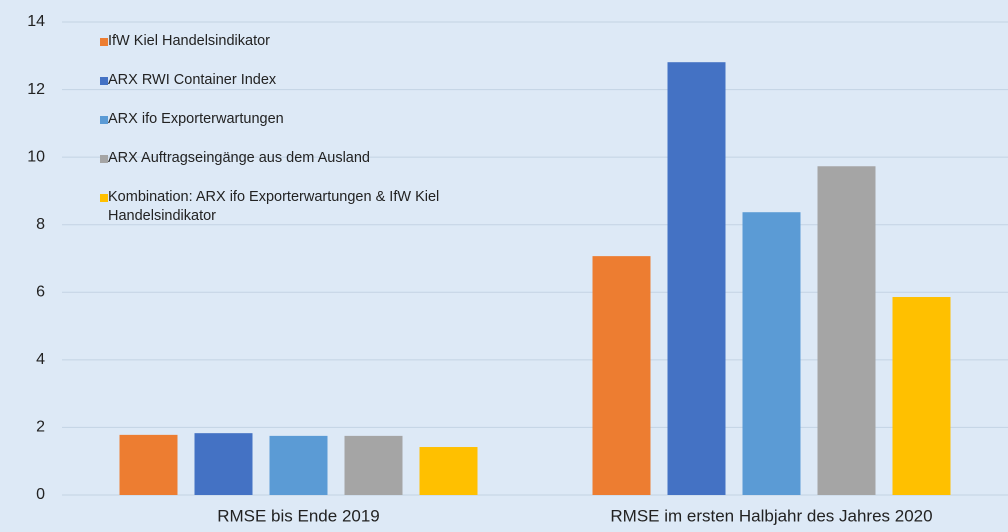  Describe the element at coordinates (771, 515) in the screenshot. I see `x-tick-label: RMSE im ersten Halbjahr des Jahres 2020` at that location.